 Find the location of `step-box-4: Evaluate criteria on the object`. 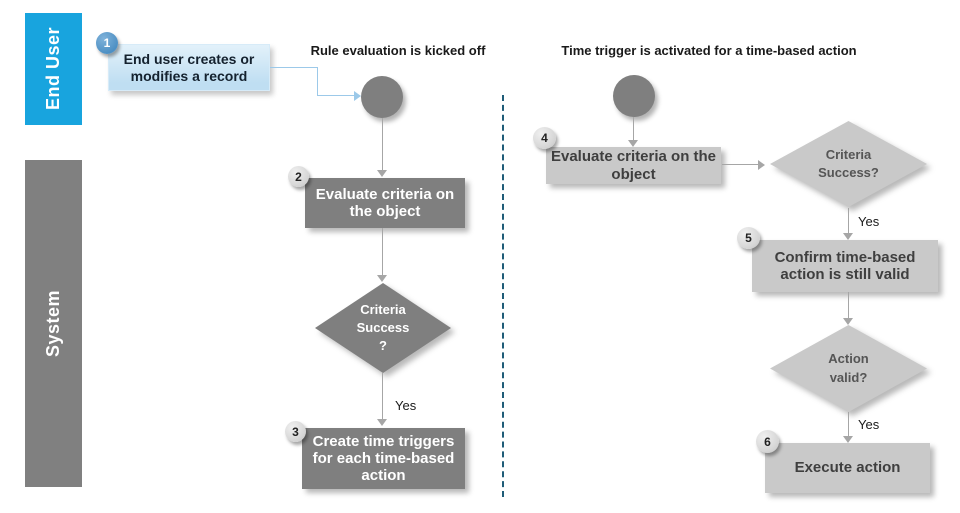

step-box-4: Evaluate criteria on the object is located at coordinates (633, 165).